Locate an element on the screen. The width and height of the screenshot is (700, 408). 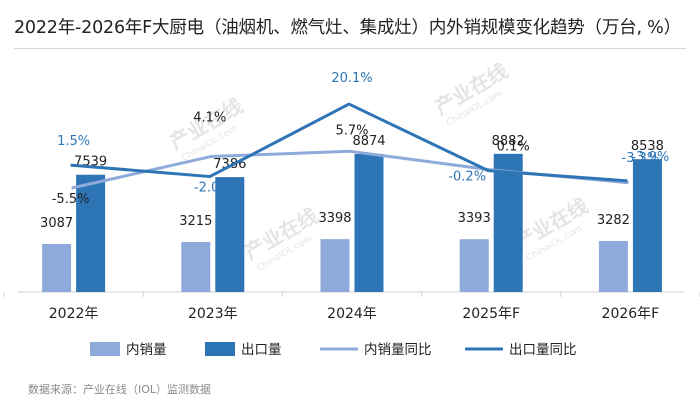
legend: 内销量 出口量 内销量同比 出口量同比 is located at coordinates (333, 350).